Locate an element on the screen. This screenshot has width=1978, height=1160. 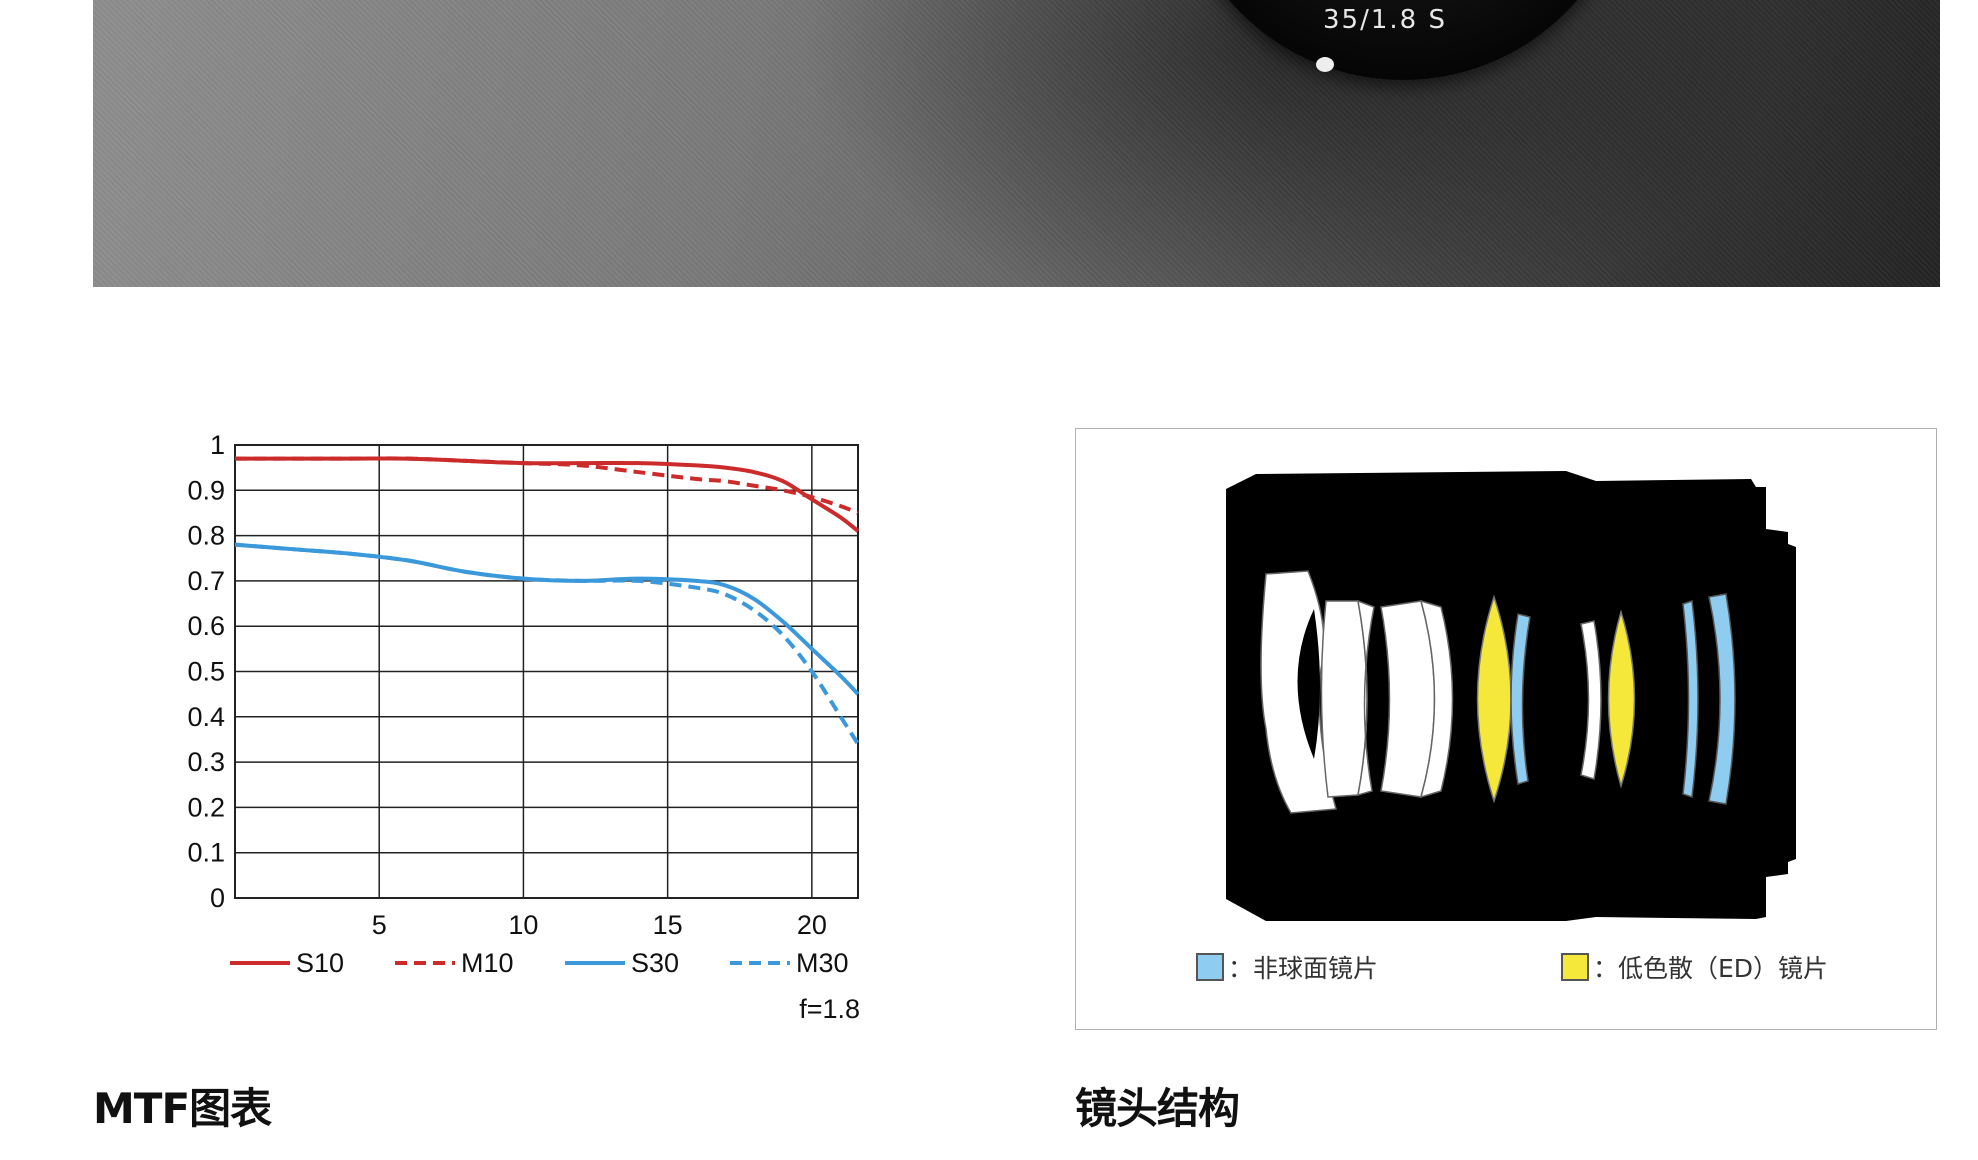
lens-construction-diagram is located at coordinates (1511, 696).